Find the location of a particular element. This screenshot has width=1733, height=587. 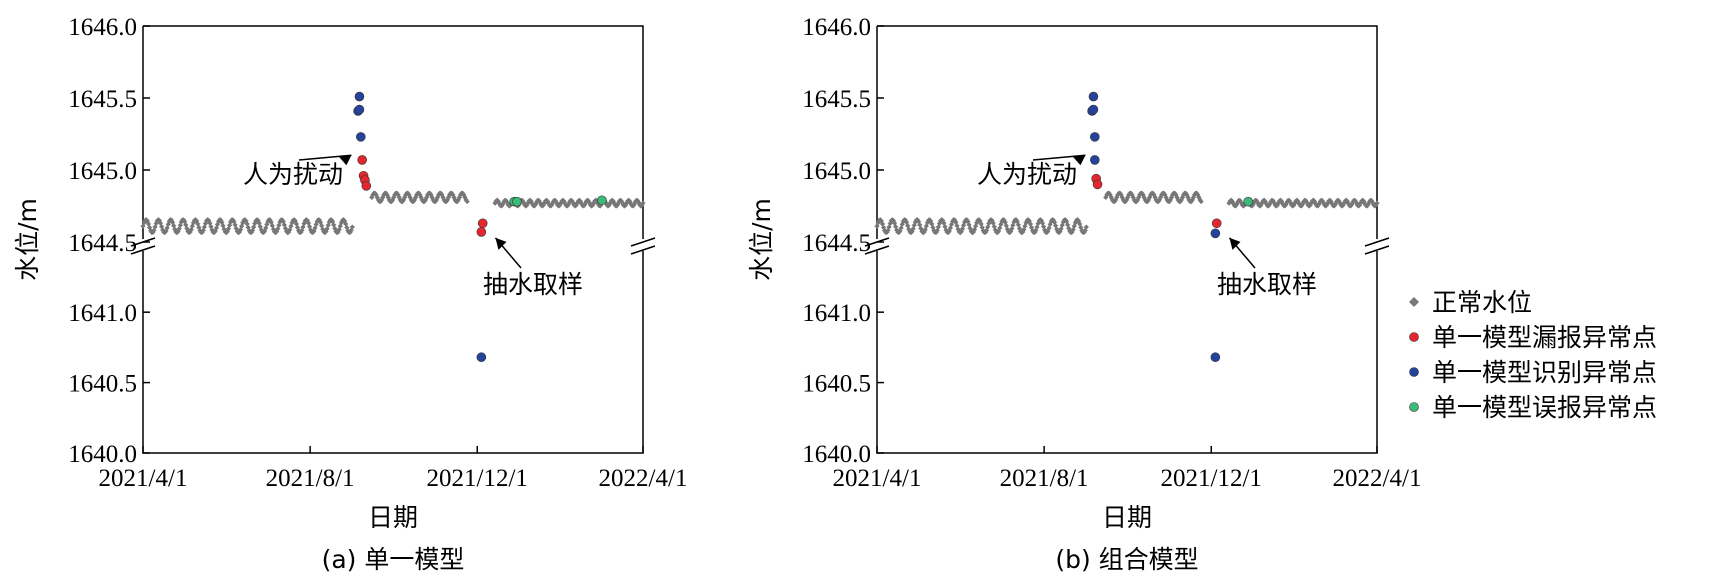

x-tick-label: 2021/8/1 is located at coordinates (1044, 478).